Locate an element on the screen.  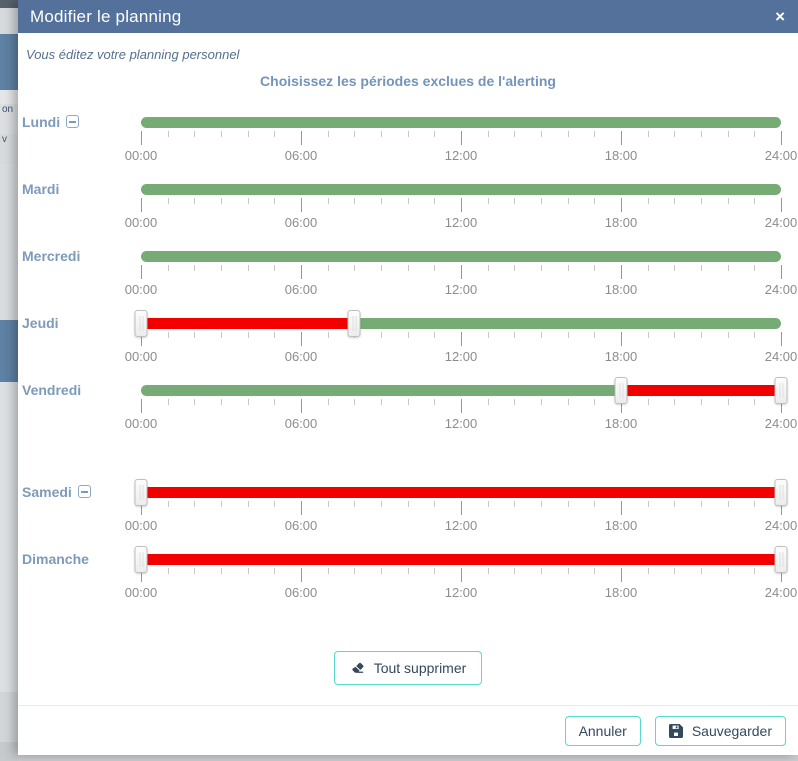
slider-mercredi: 00:00 06:00 12:00 18:00 24:00 is located at coordinates (461, 274).